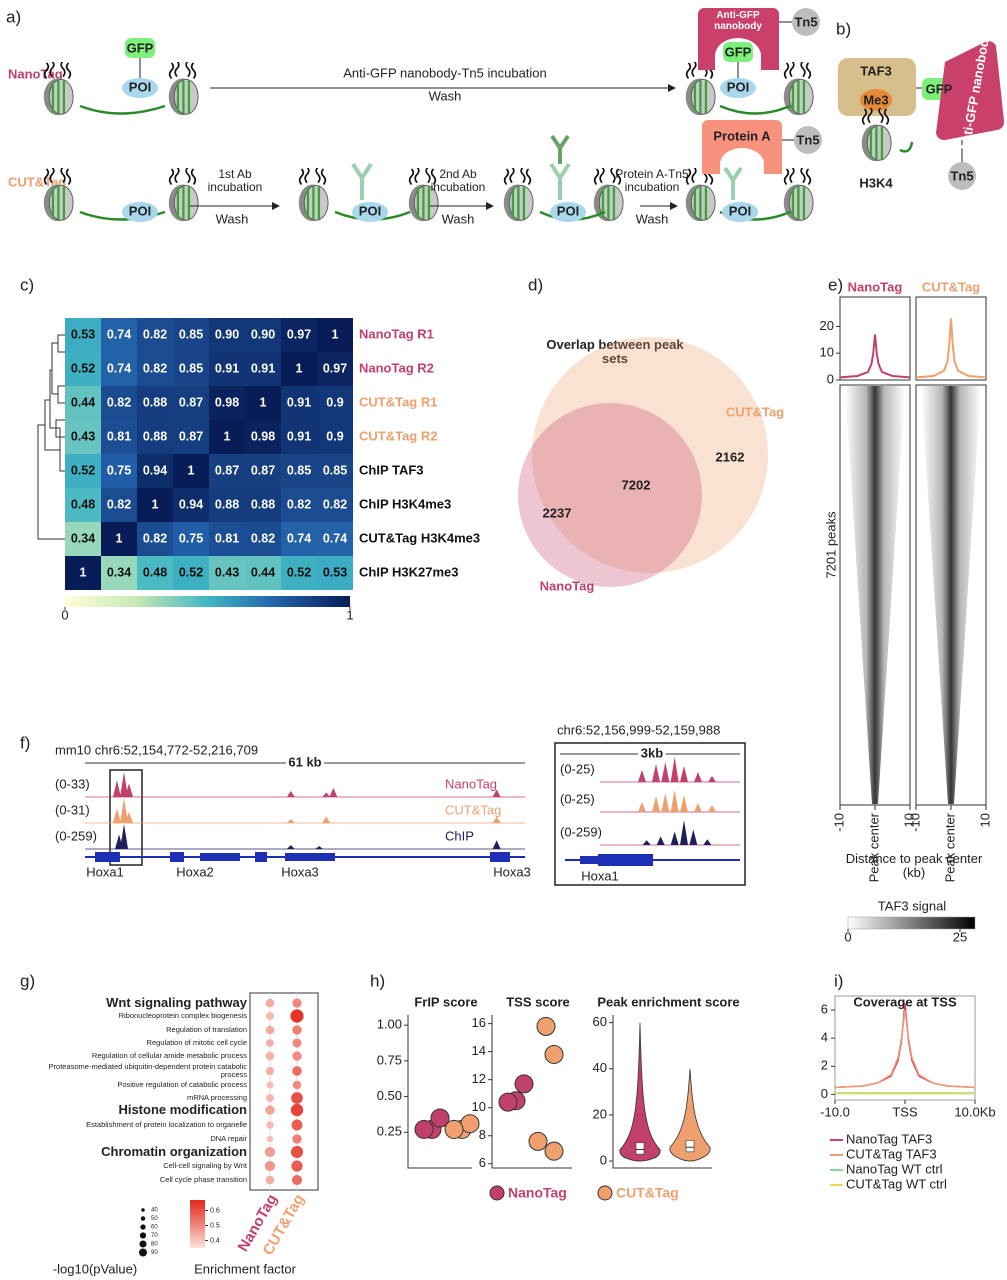 The width and height of the screenshot is (1007, 1280). What do you see at coordinates (838, 980) in the screenshot?
I see `panel-label: i)` at bounding box center [838, 980].